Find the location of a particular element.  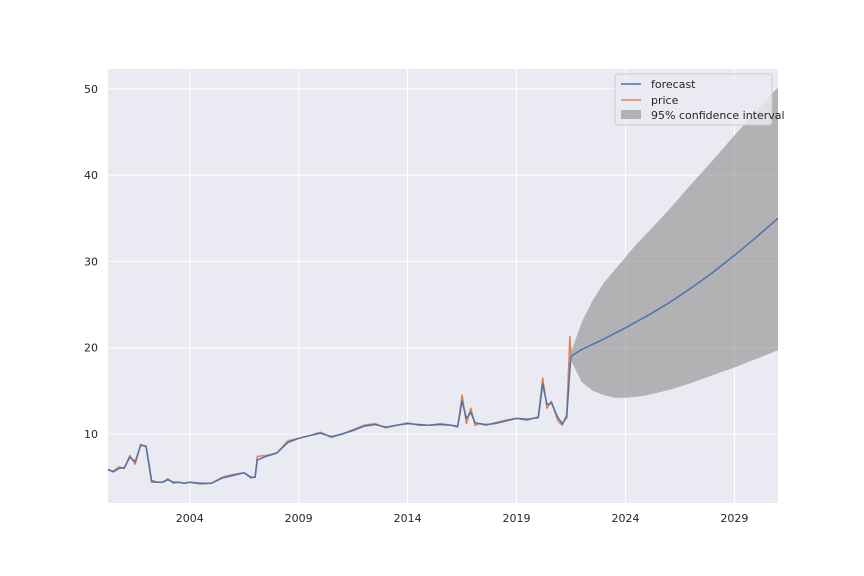

x-axis: 2004 2009 2014 2019 2024 2029 is located at coordinates (462, 518).